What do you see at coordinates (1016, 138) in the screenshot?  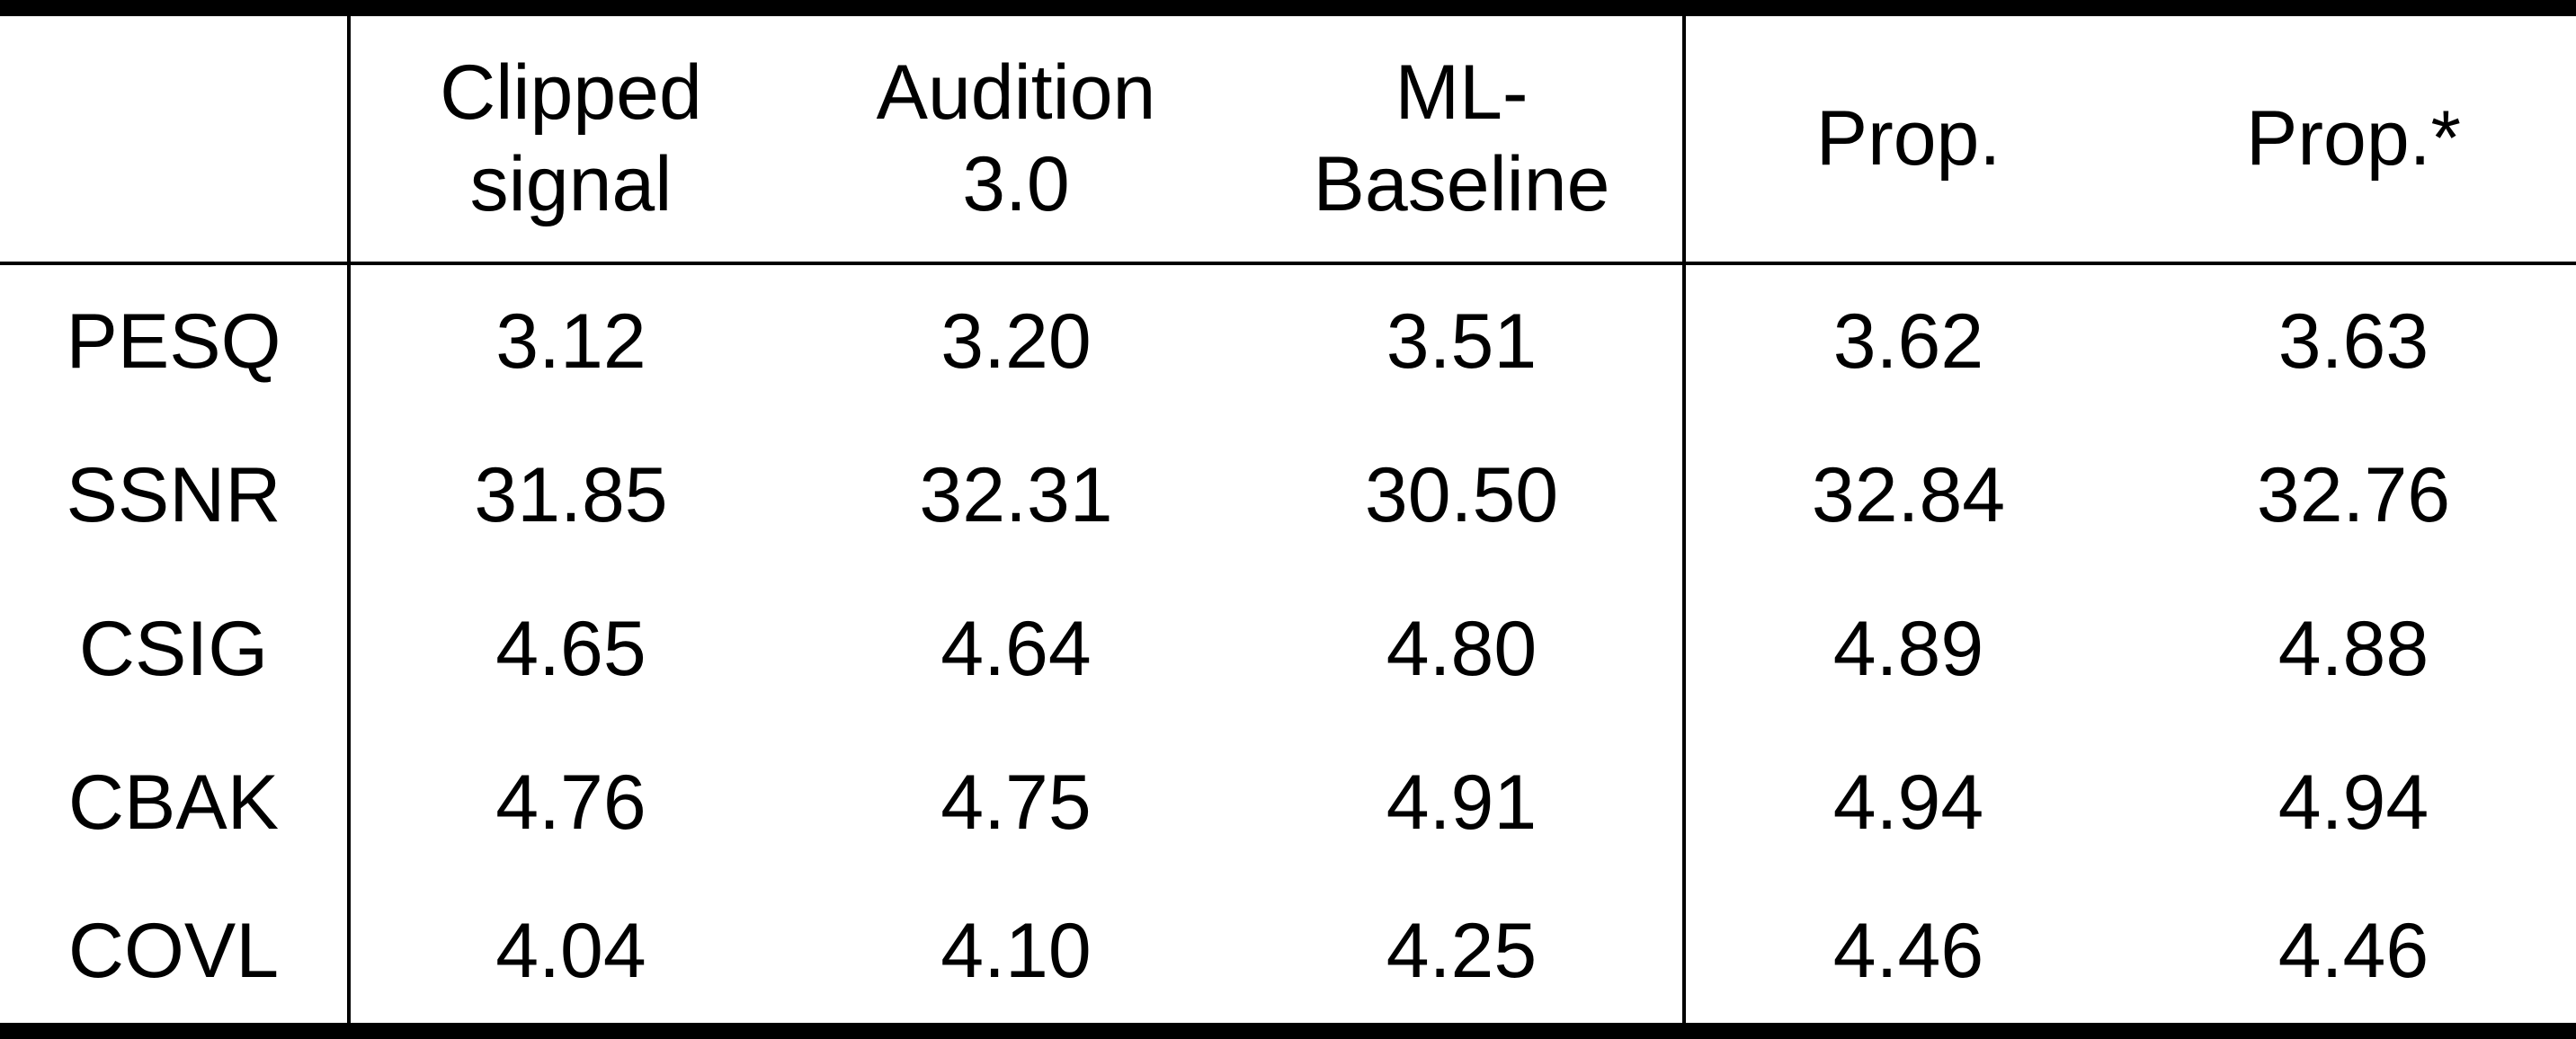 I see `header-audition: Audition 3.0` at bounding box center [1016, 138].